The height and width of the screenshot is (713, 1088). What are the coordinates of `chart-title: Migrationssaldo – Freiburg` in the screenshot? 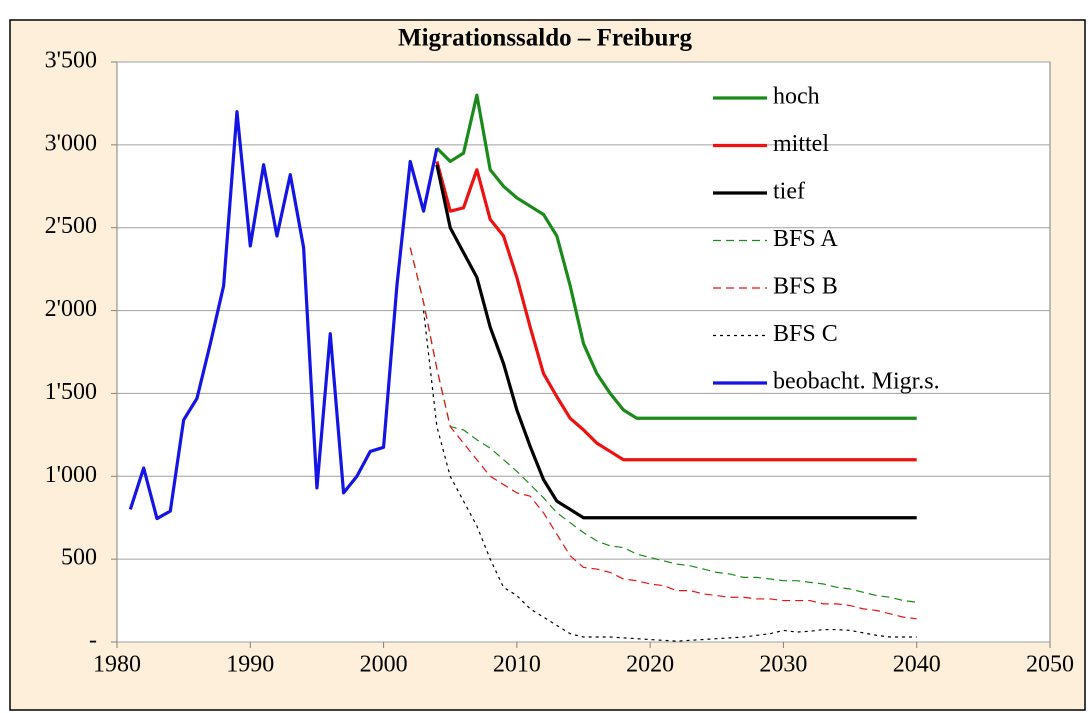 It's located at (545, 38).